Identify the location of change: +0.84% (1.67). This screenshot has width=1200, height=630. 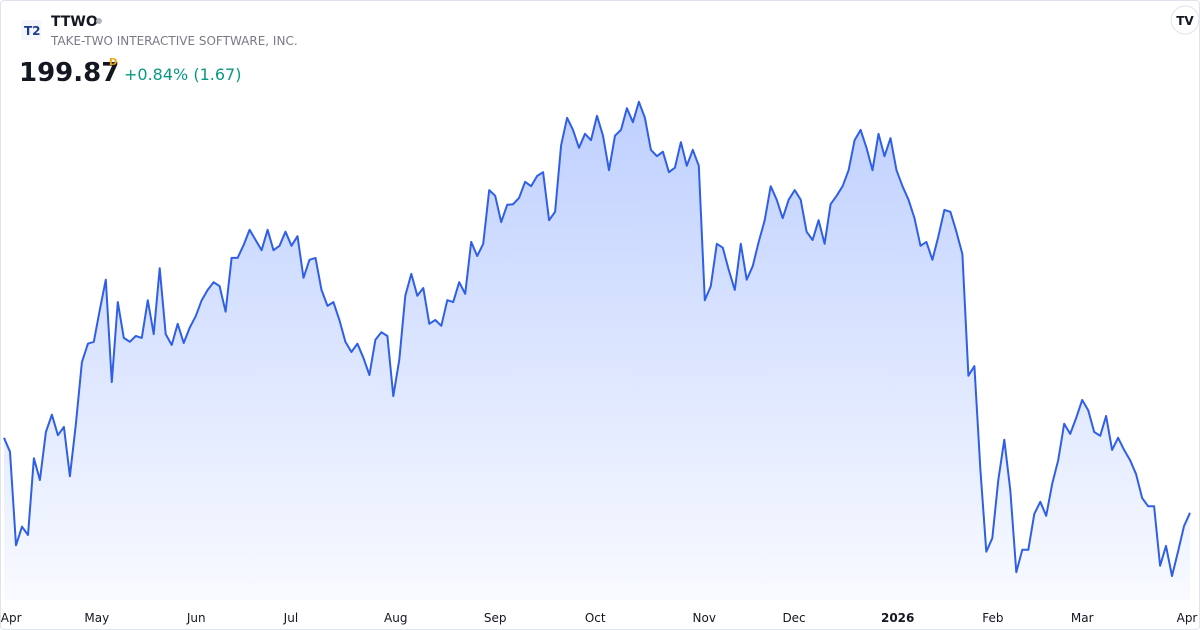
(182, 74).